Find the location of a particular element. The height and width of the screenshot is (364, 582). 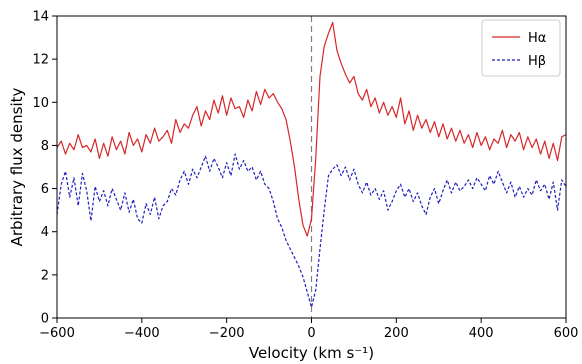

y-tick-label: 6 is located at coordinates (45, 189).